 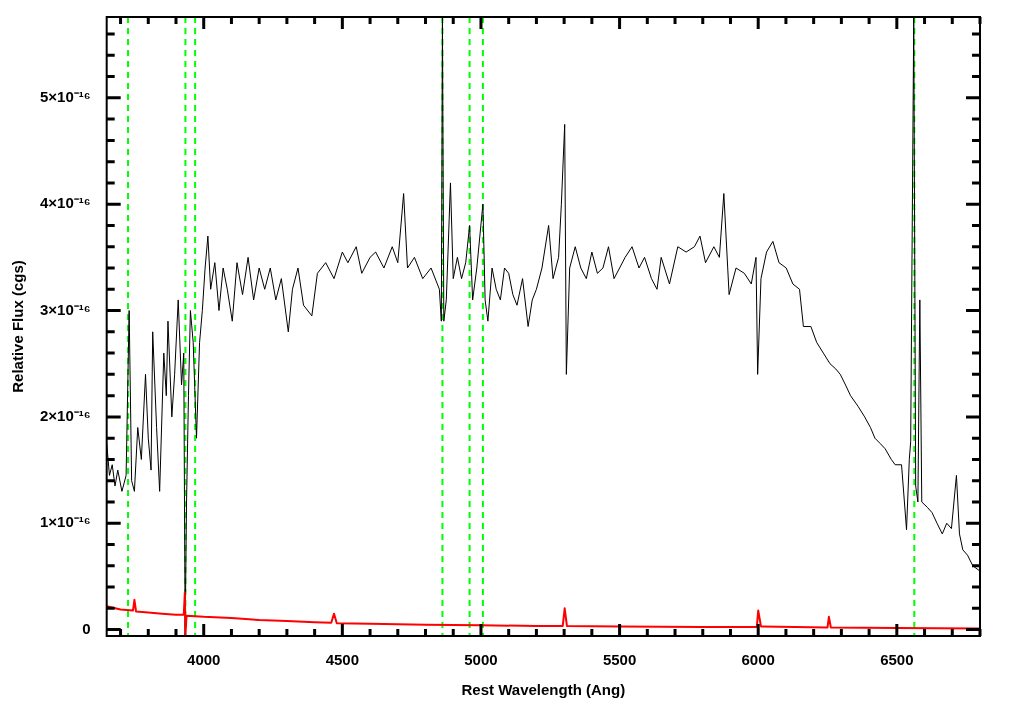 What do you see at coordinates (65, 416) in the screenshot?
I see `y-tick-label: 2×10⁻¹⁶` at bounding box center [65, 416].